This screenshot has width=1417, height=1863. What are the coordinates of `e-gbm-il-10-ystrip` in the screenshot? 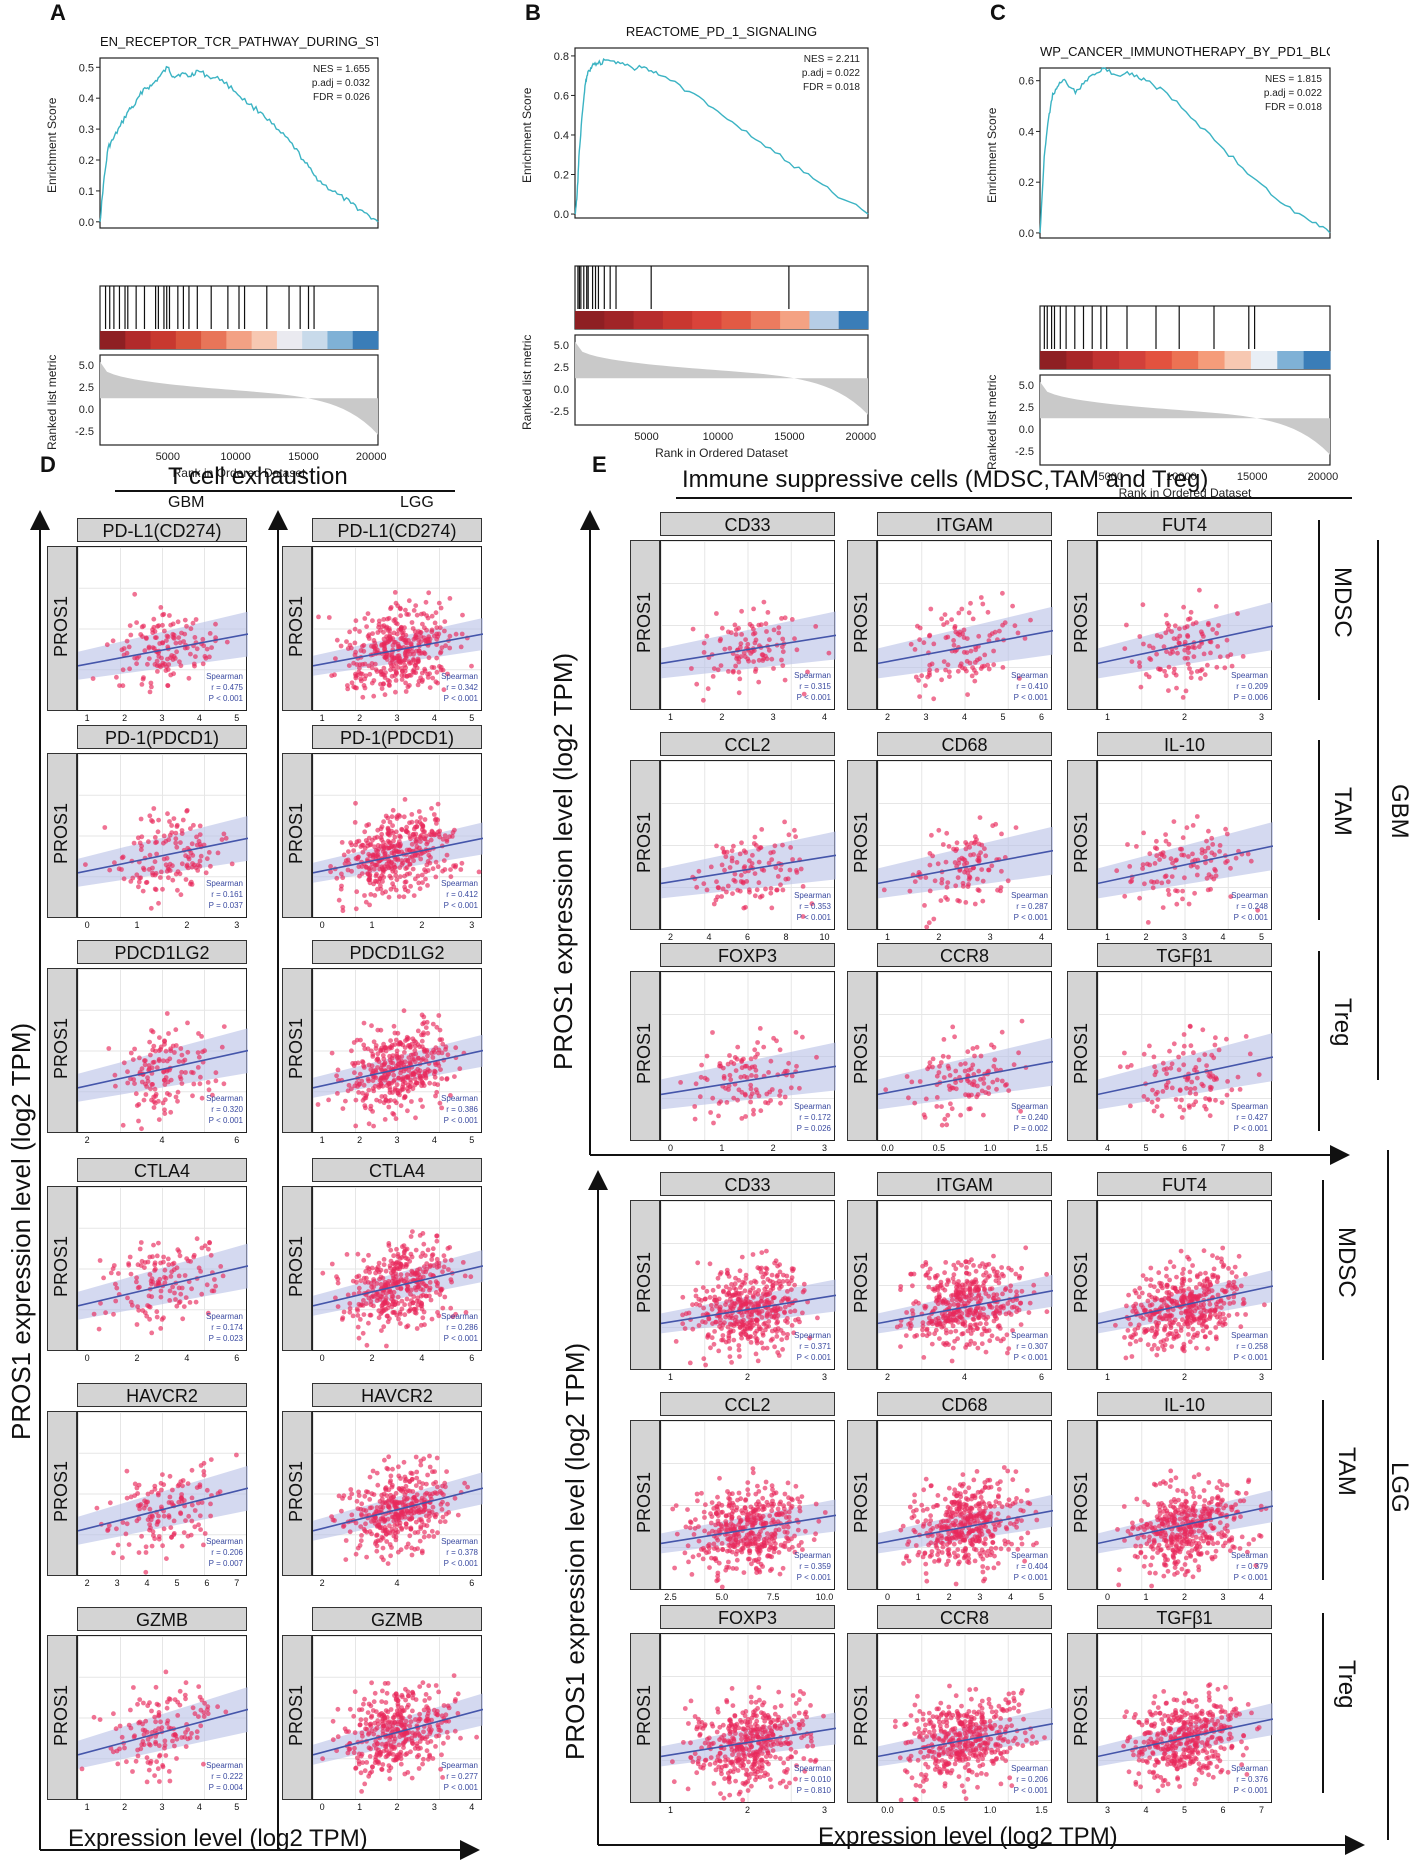 It's located at (1082, 845).